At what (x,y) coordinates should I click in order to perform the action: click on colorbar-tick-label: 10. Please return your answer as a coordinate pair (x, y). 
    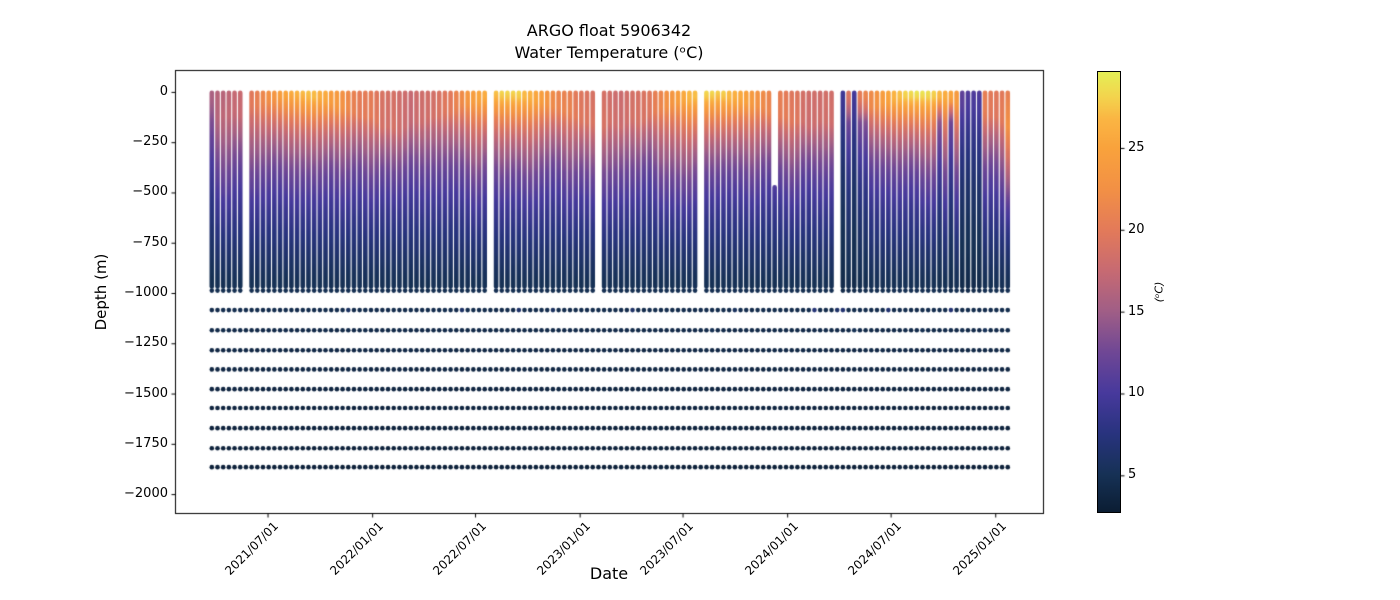
    Looking at the image, I should click on (1136, 393).